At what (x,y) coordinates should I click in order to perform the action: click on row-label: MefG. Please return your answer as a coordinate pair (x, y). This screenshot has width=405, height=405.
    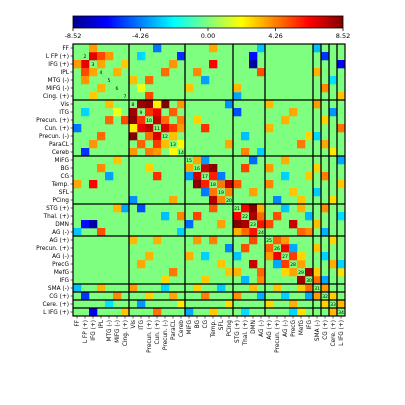
    Looking at the image, I should click on (62, 273).